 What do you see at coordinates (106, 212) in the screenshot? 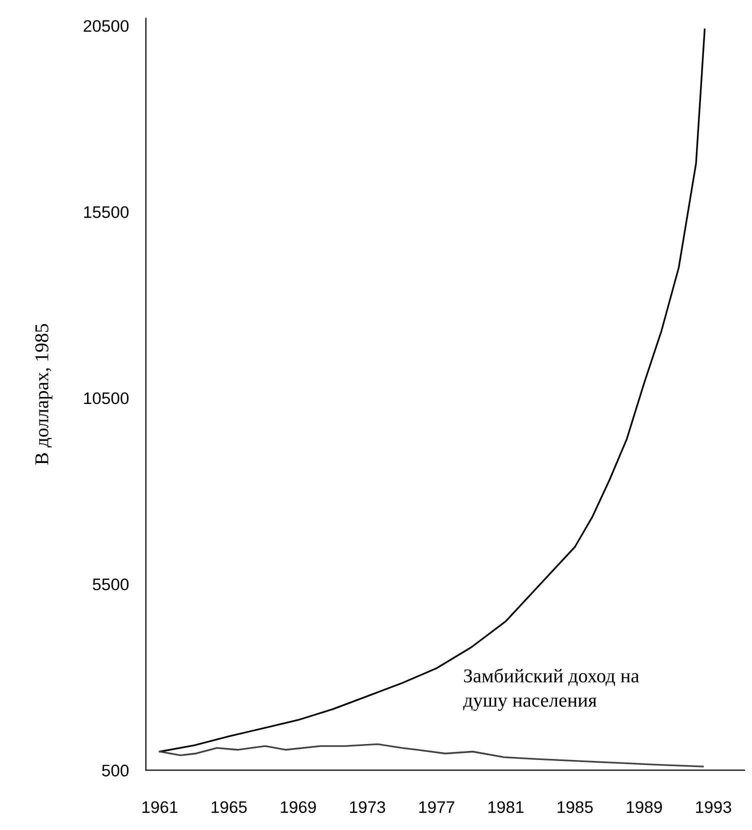
I see `y-tick-label: 15500` at bounding box center [106, 212].